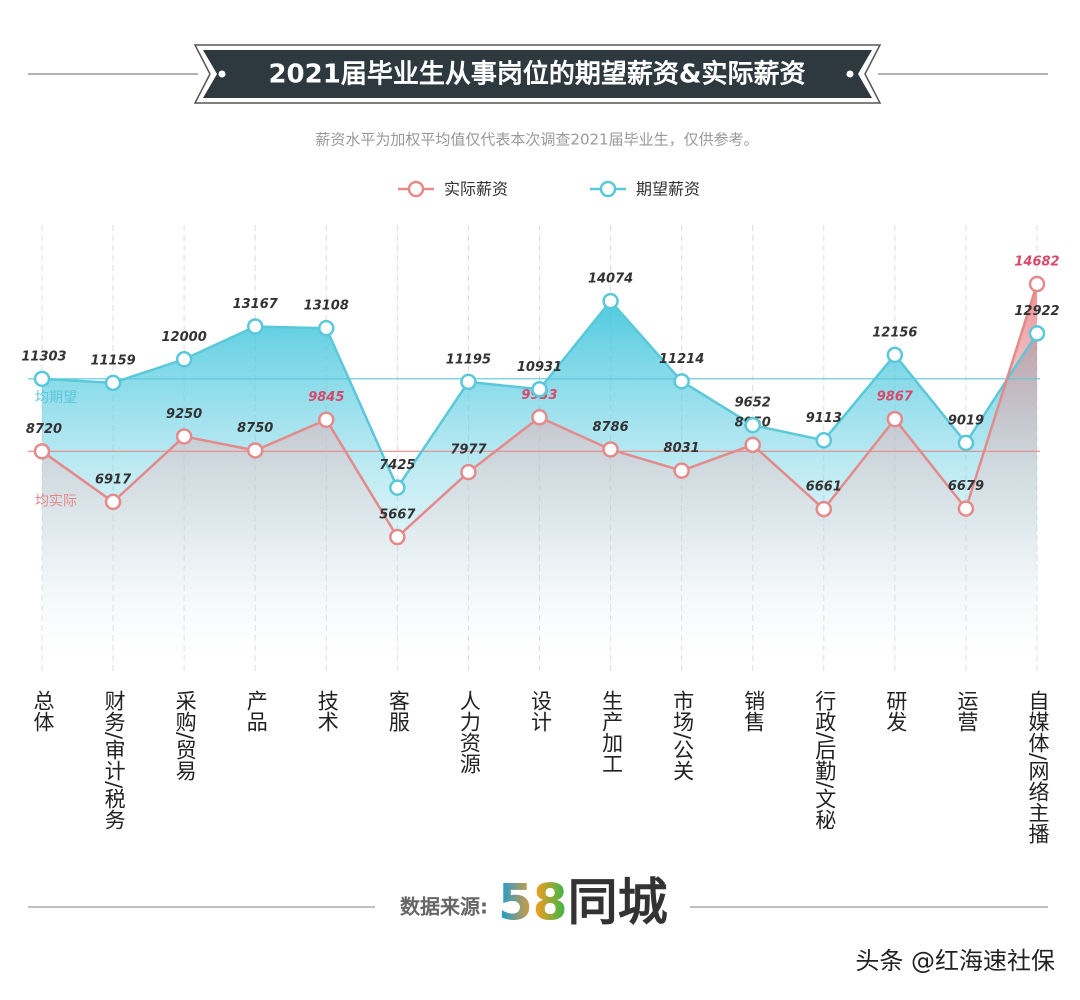 Image resolution: width=1080 pixels, height=1000 pixels. Describe the element at coordinates (44, 429) in the screenshot. I see `data-label: 8720` at that location.